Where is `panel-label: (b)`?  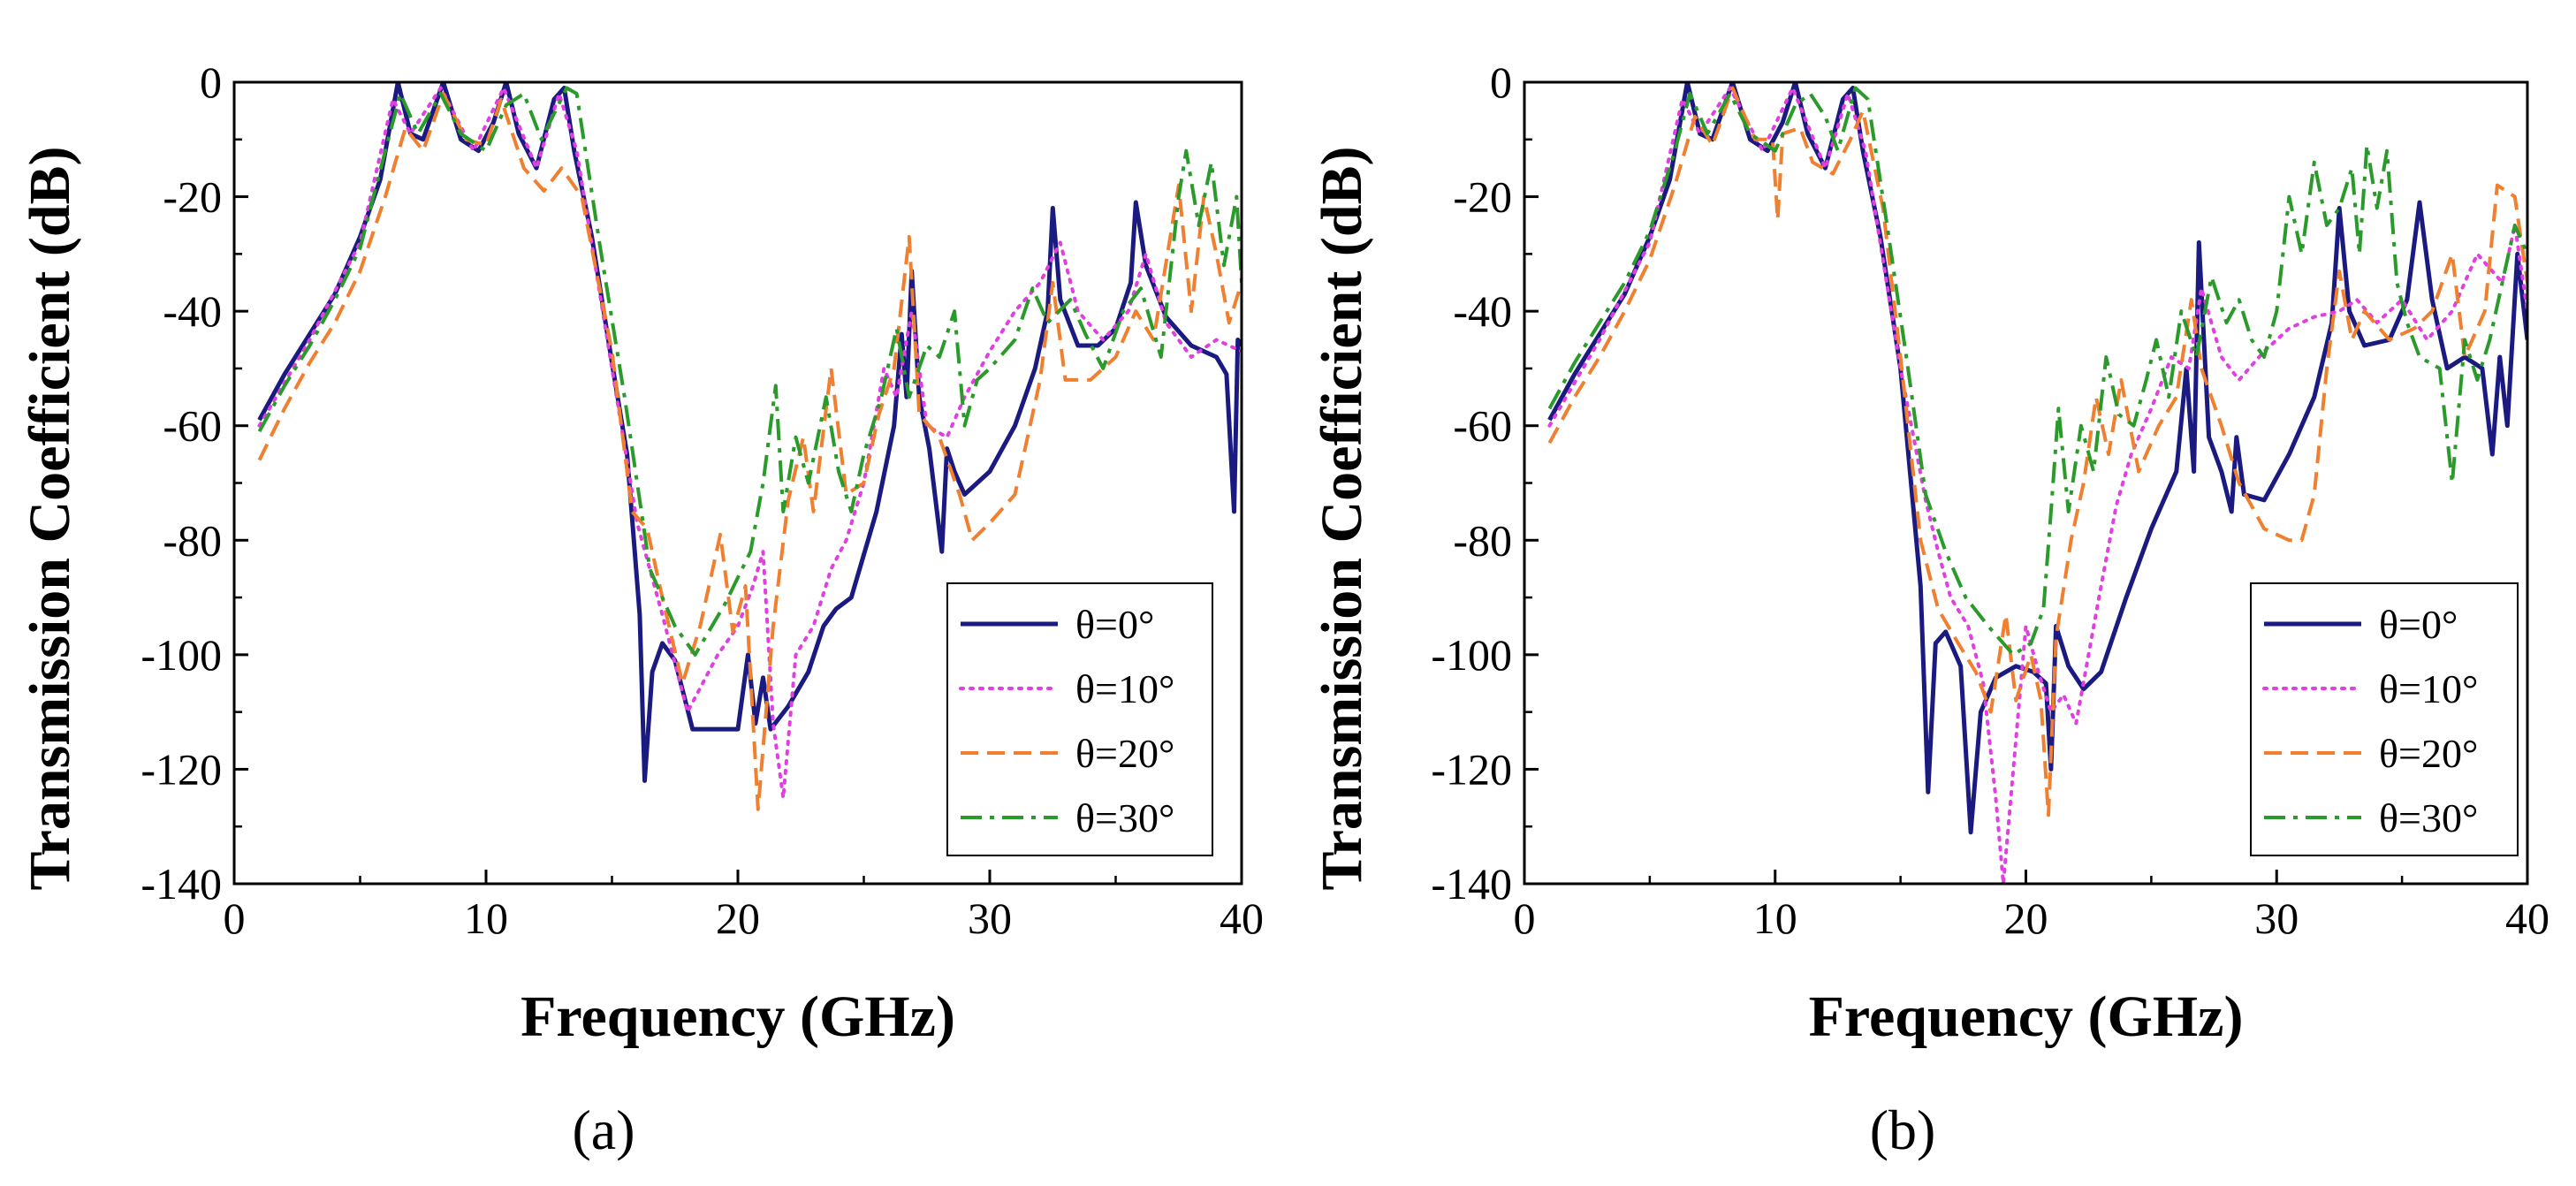 panel-label: (b) is located at coordinates (1903, 1130).